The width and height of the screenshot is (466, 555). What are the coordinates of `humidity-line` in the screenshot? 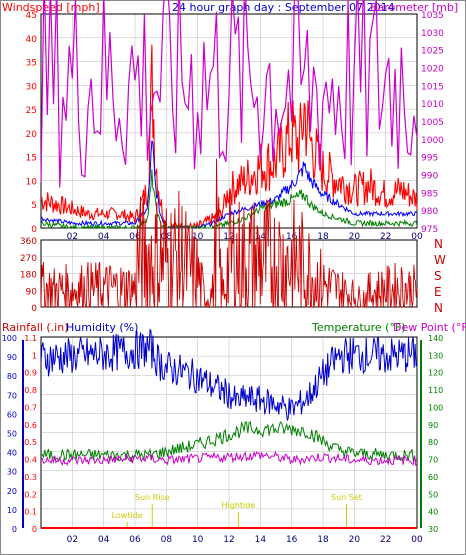 It's located at (229, 375).